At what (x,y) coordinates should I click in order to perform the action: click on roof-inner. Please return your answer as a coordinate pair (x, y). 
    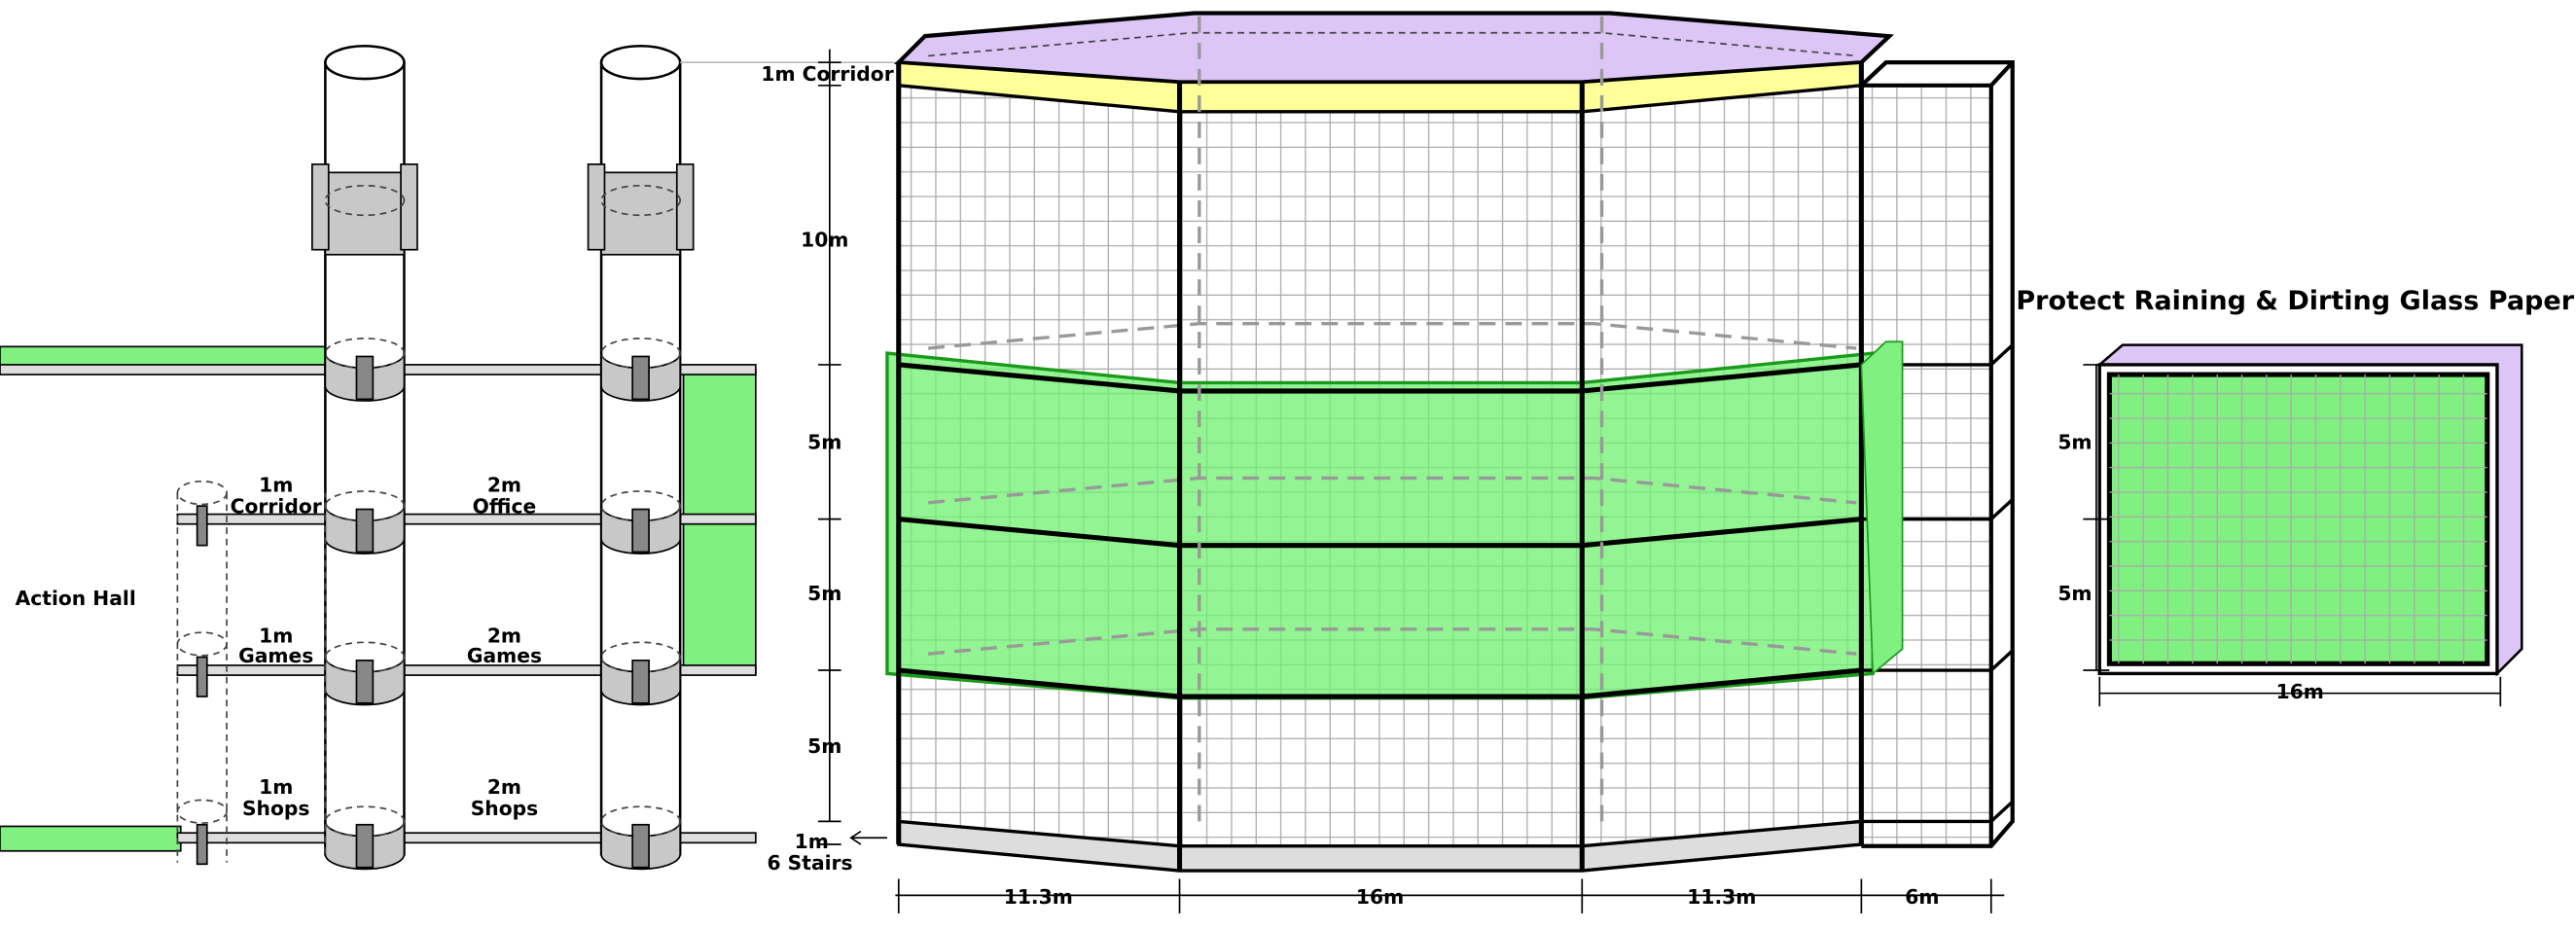
    Looking at the image, I should click on (1392, 44).